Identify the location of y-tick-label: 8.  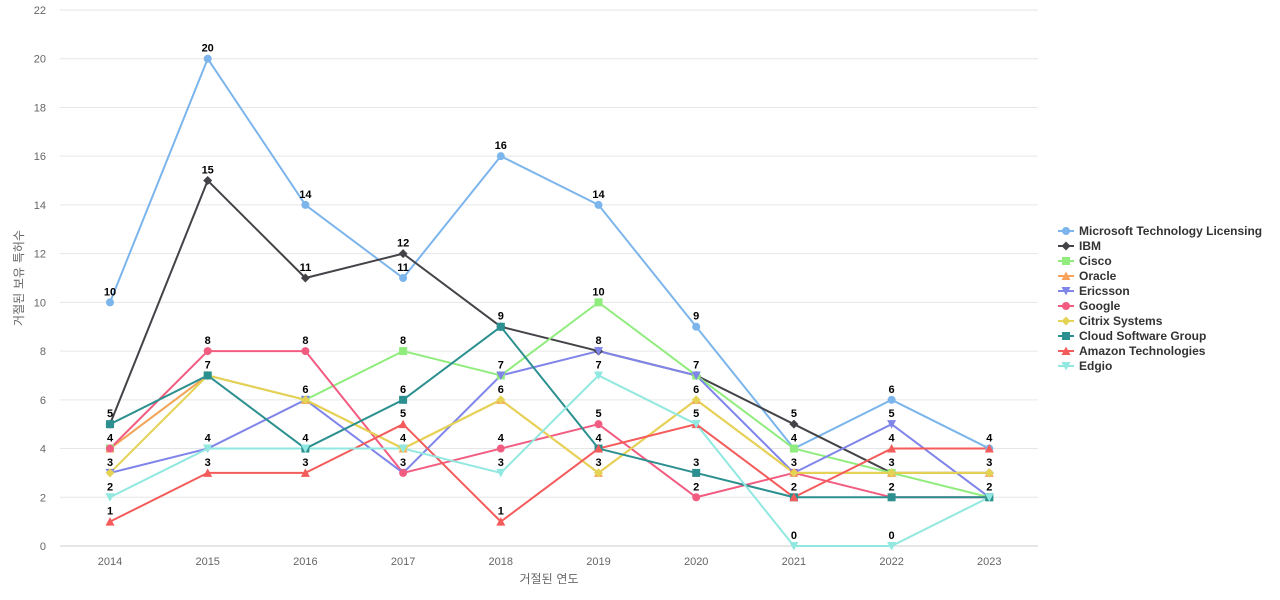
(43, 352).